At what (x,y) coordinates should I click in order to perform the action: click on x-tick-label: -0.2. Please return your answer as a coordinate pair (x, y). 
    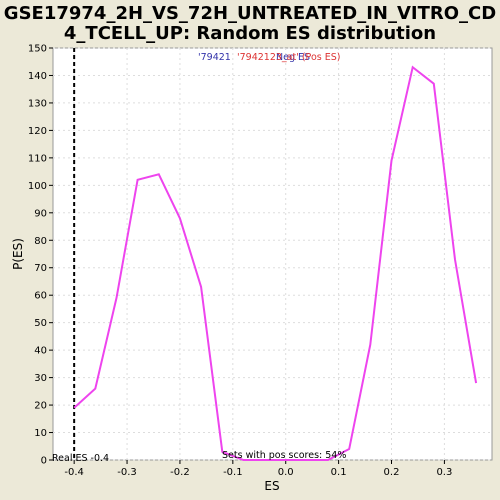
    Looking at the image, I should click on (180, 472).